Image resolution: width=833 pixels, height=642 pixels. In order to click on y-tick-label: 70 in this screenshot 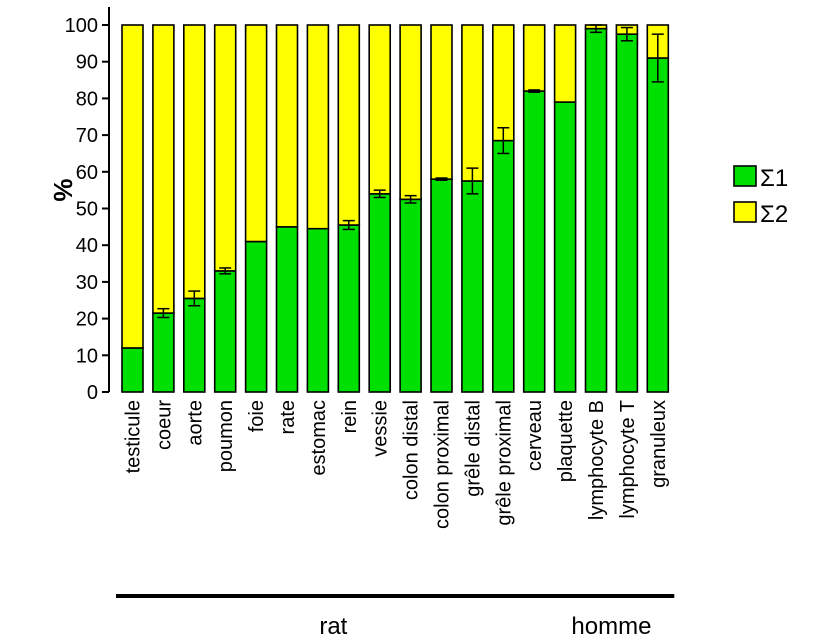, I will do `click(87, 136)`.